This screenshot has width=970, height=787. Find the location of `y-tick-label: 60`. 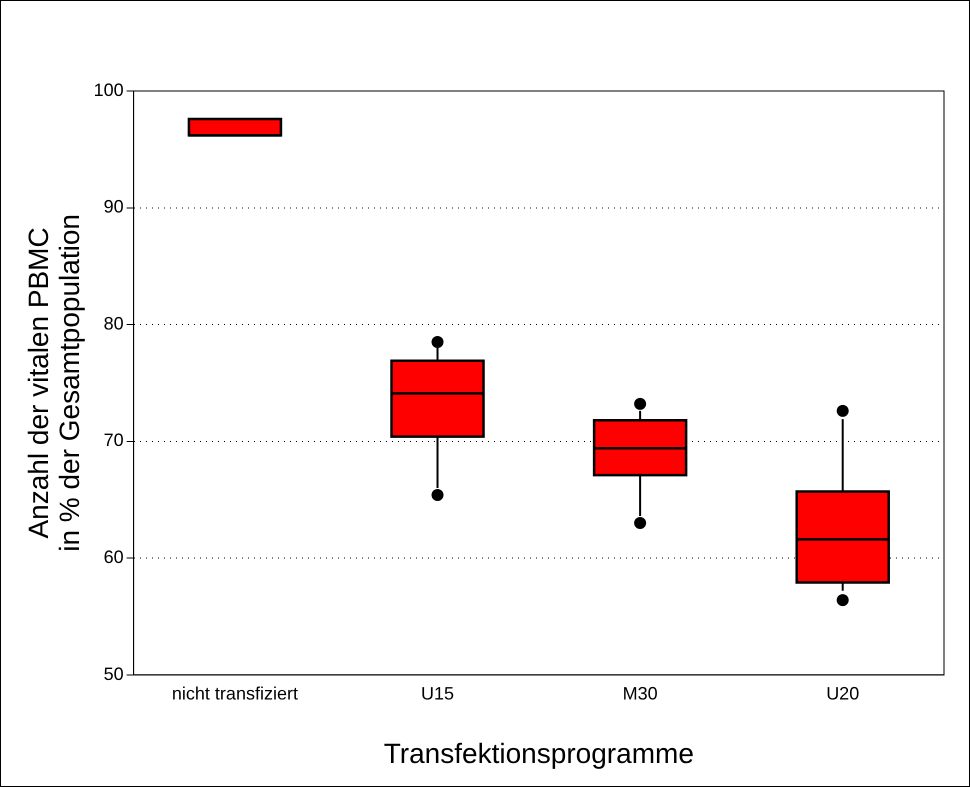

y-tick-label: 60 is located at coordinates (114, 557).